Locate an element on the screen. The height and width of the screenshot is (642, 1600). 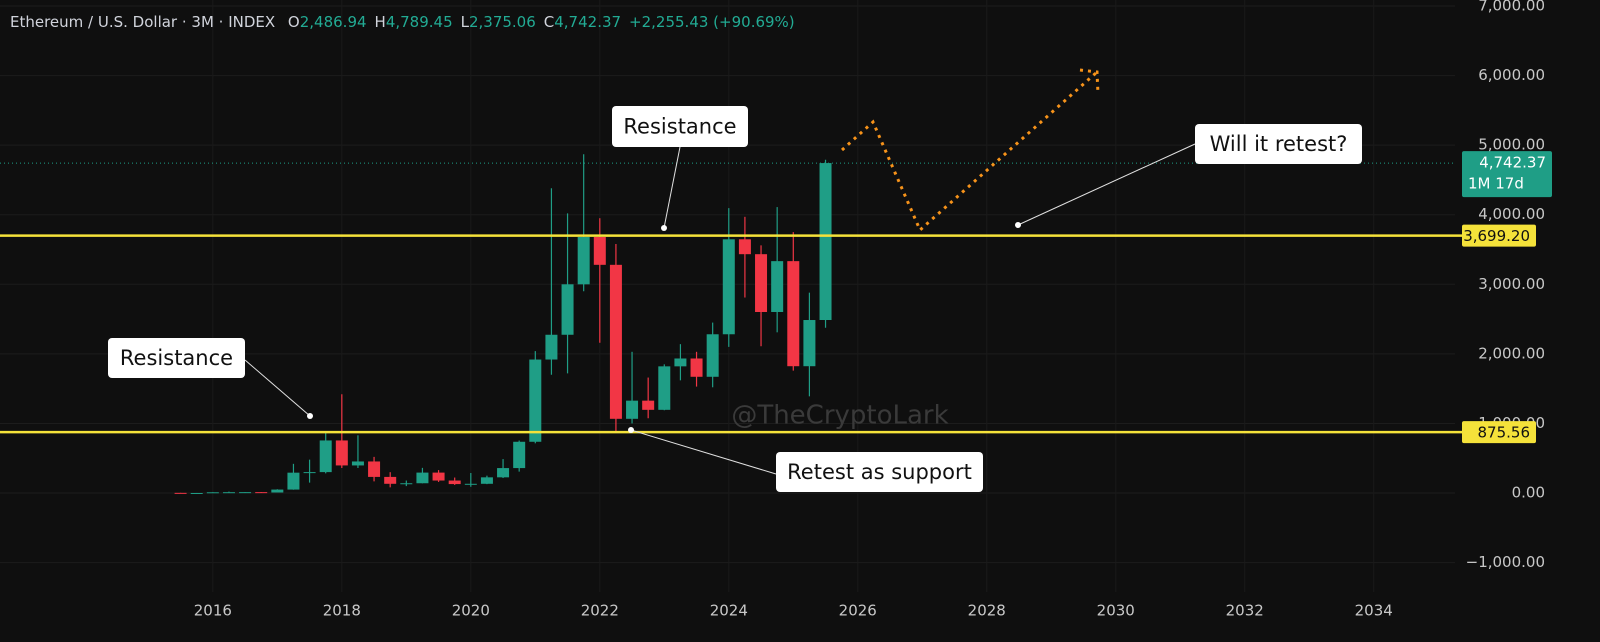
x-tick-label: 2030 is located at coordinates (1116, 611).